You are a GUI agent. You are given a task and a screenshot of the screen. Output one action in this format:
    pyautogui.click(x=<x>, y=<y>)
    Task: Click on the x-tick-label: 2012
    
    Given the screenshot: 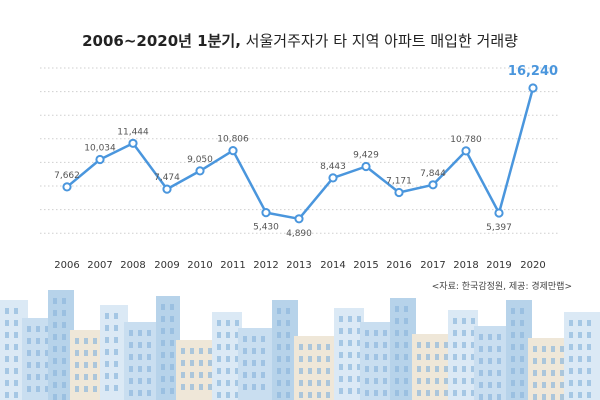 What is the action you would take?
    pyautogui.click(x=265, y=265)
    